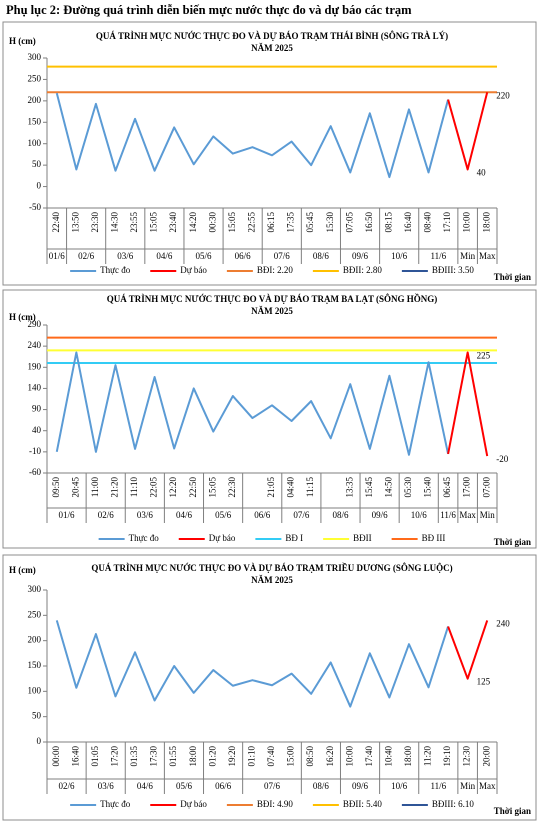  Describe the element at coordinates (447, 756) in the screenshot. I see `x-tick-label: 19:10` at that location.